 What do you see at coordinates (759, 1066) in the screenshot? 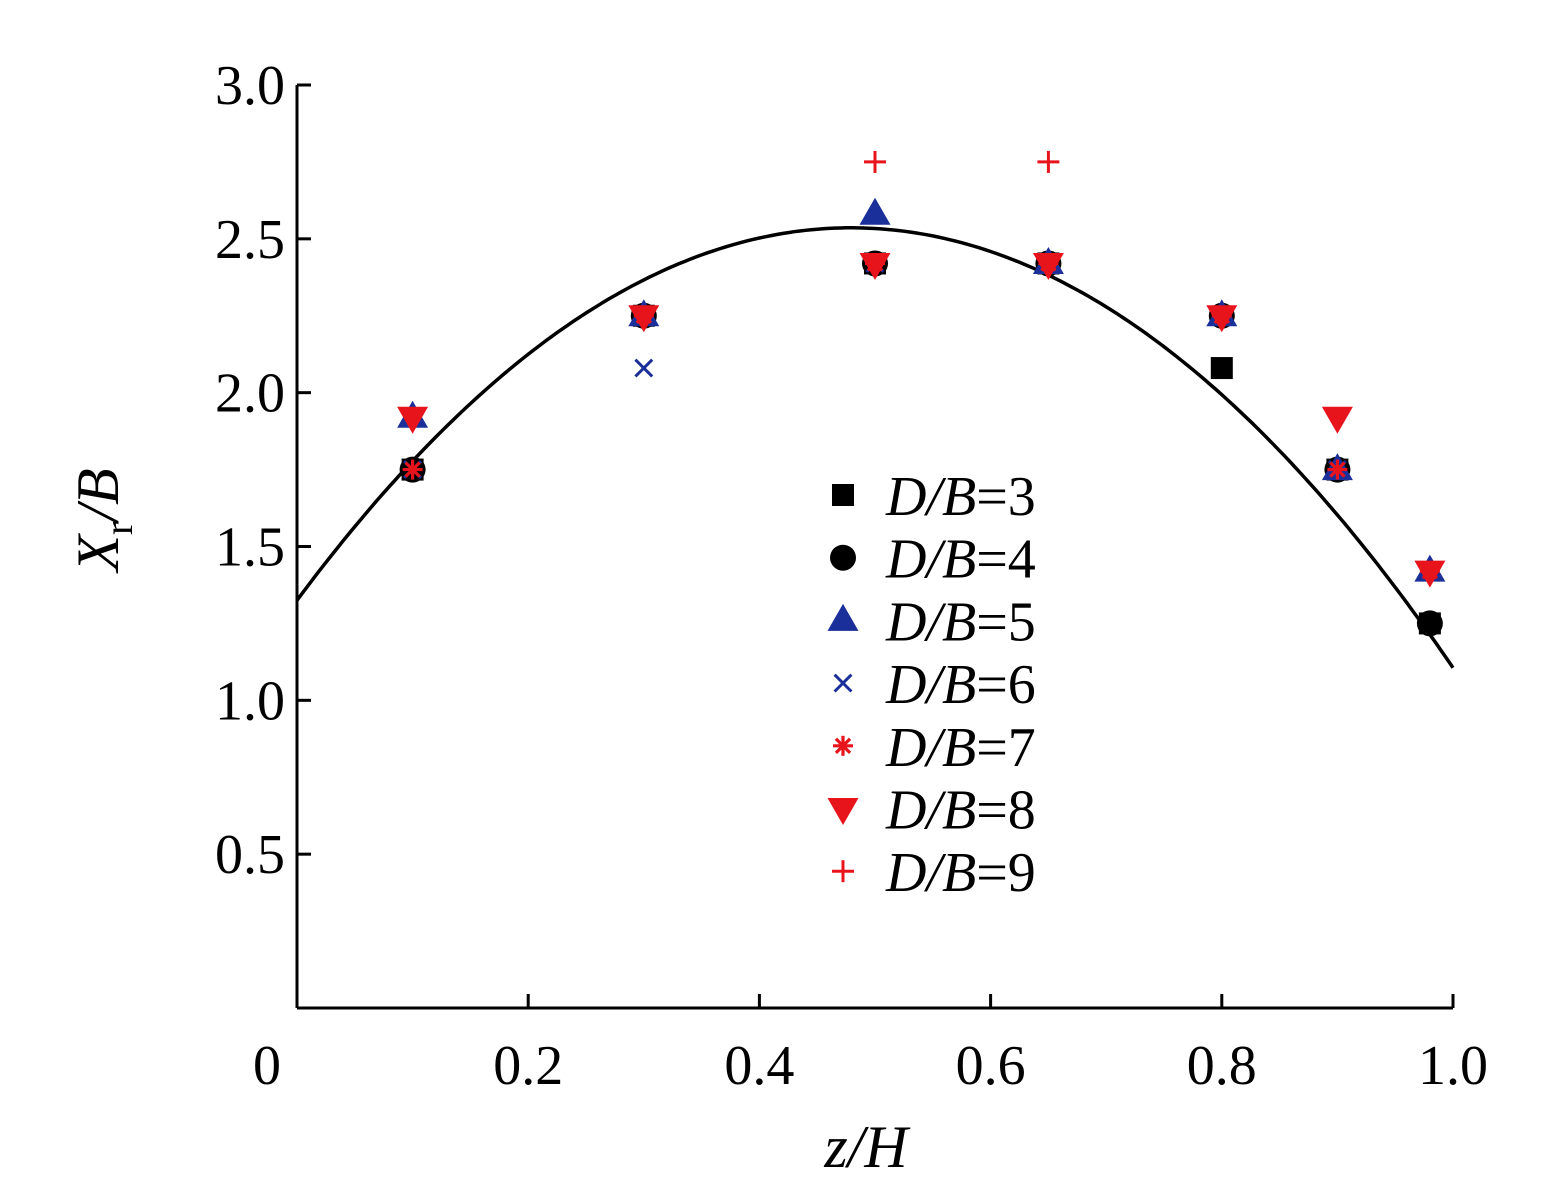
I see `x-tick-label: 0.4` at bounding box center [759, 1066].